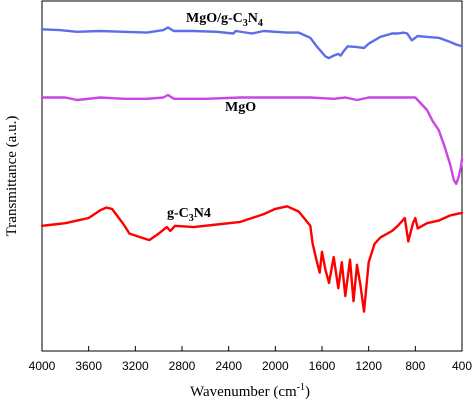  I want to click on x-axis-title: Wavenumber (cm-1), so click(250, 391).